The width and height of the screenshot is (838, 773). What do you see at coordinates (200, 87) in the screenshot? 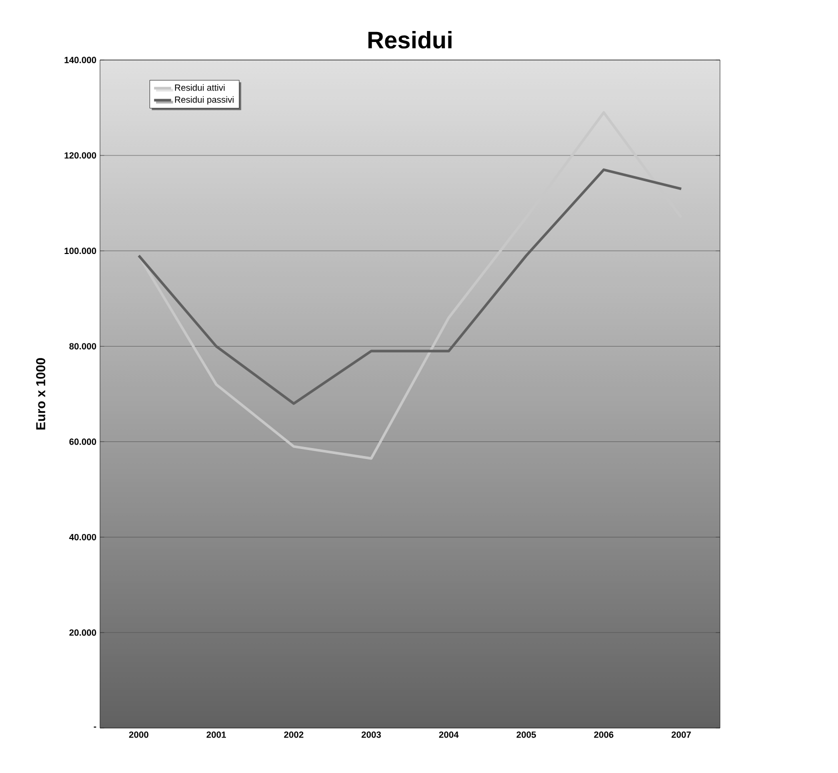
I see `legend-label: Residui attivi` at bounding box center [200, 87].